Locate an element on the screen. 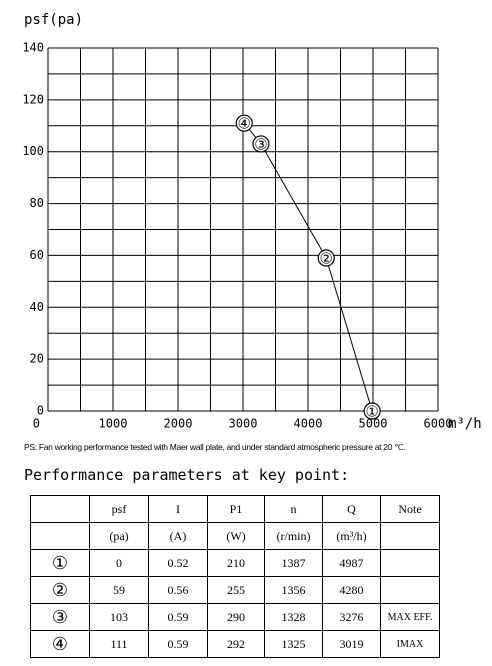 This screenshot has width=492, height=666. table-cell: 290 is located at coordinates (236, 617).